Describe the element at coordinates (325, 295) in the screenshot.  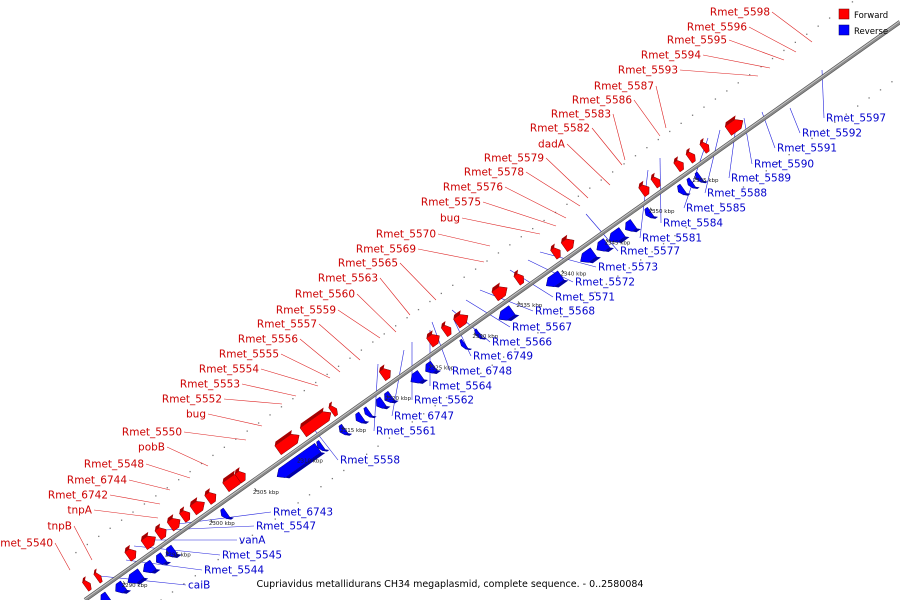
I see `forward-label-20: Rmet_5560` at that location.